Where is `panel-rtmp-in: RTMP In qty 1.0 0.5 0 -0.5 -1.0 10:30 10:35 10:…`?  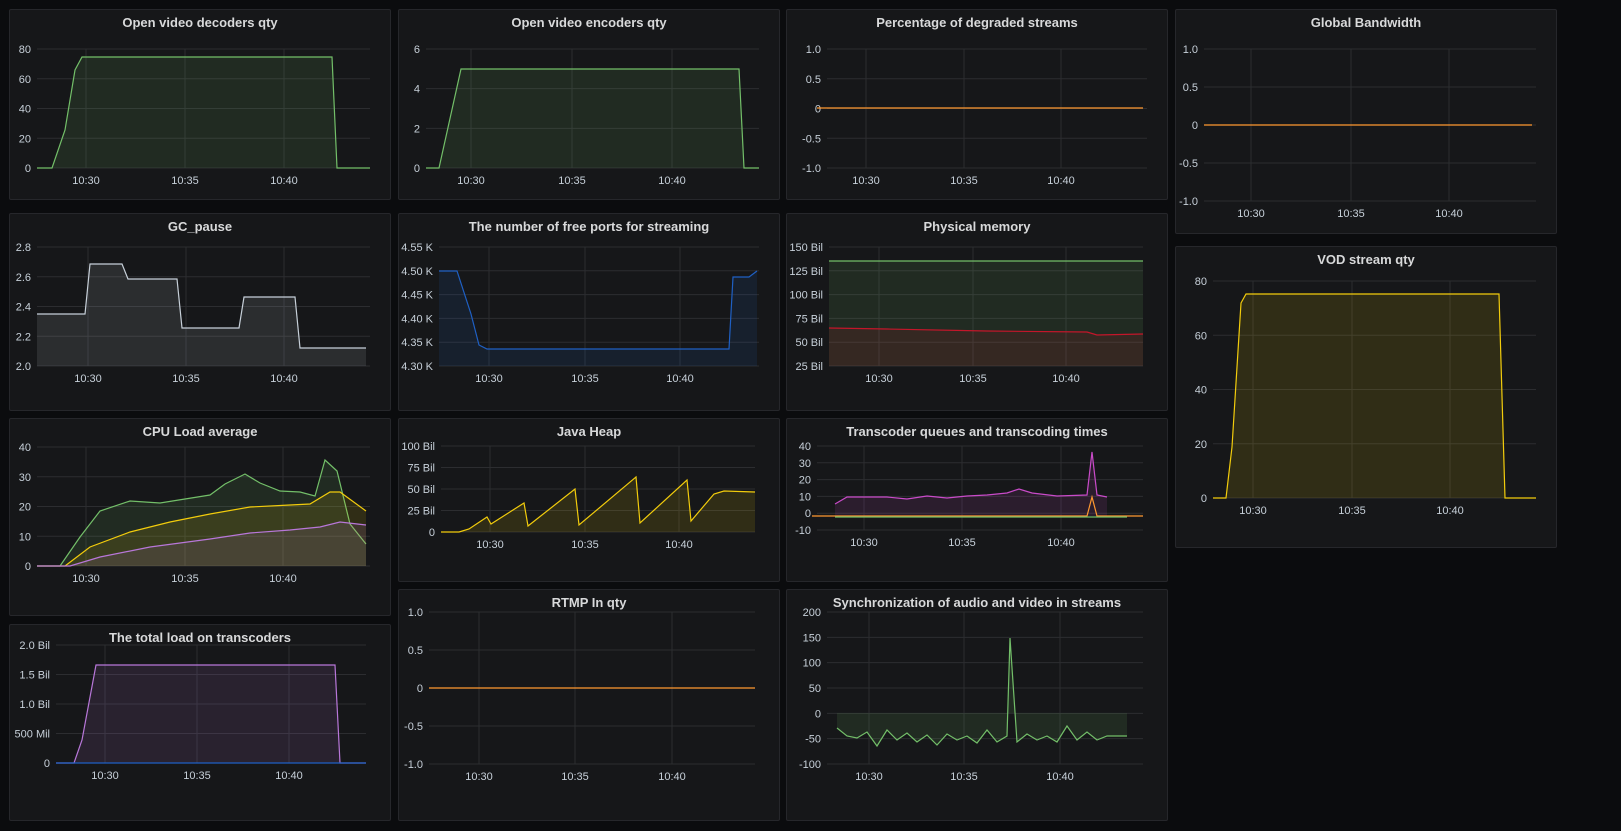
panel-rtmp-in: RTMP In qty 1.0 0.5 0 -0.5 -1.0 10:30 10:35 10:… is located at coordinates (589, 705).